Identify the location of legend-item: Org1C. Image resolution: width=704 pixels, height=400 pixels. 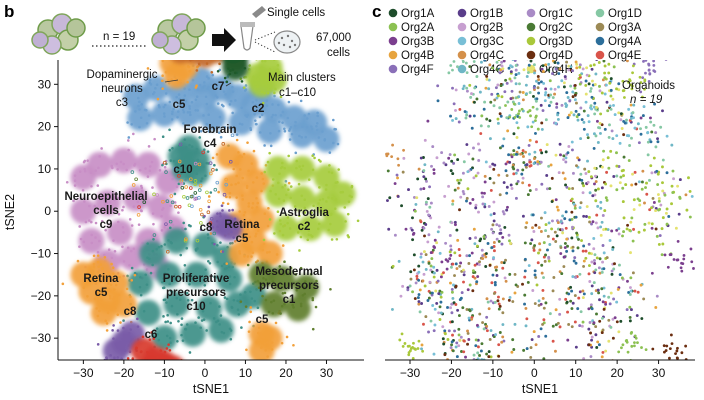
(549, 14).